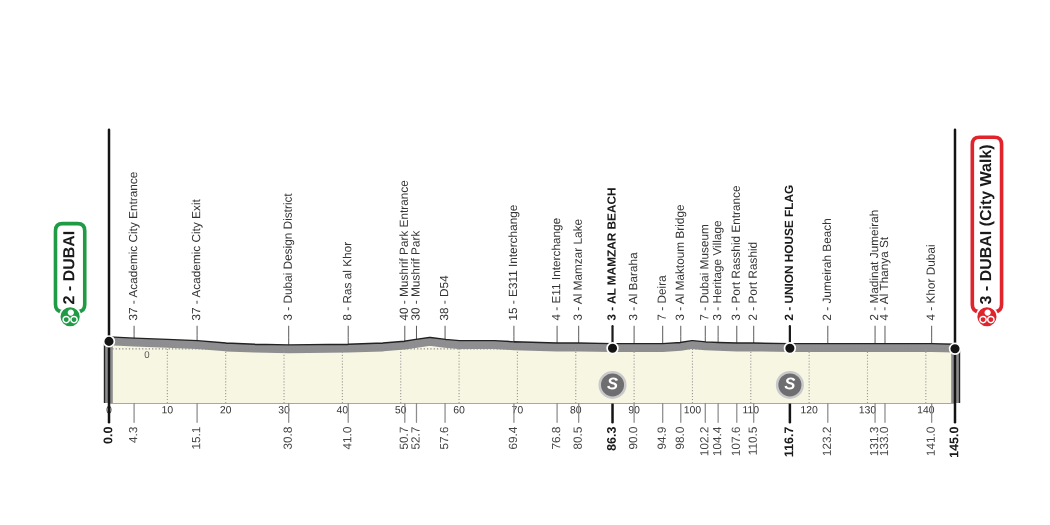 This screenshot has height=525, width=1050. What do you see at coordinates (342, 410) in the screenshot?
I see `x-tick-label: 40` at bounding box center [342, 410].